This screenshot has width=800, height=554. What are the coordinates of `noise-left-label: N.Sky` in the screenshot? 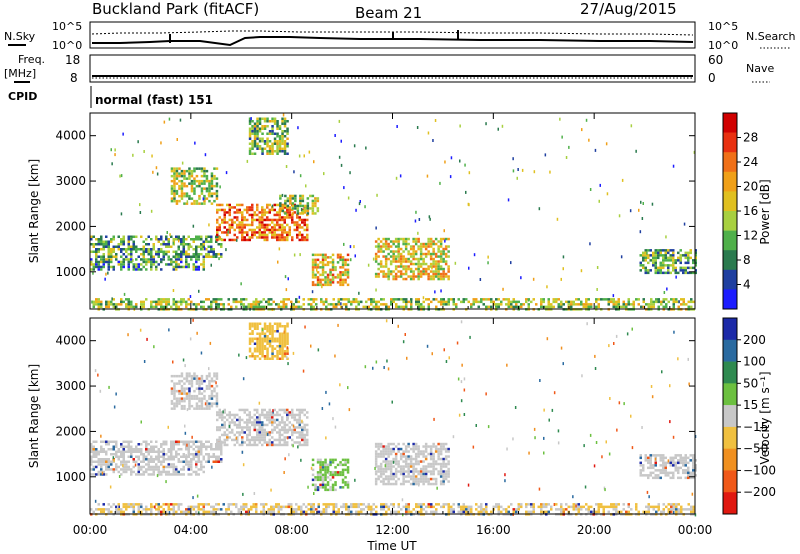 It's located at (20, 36).